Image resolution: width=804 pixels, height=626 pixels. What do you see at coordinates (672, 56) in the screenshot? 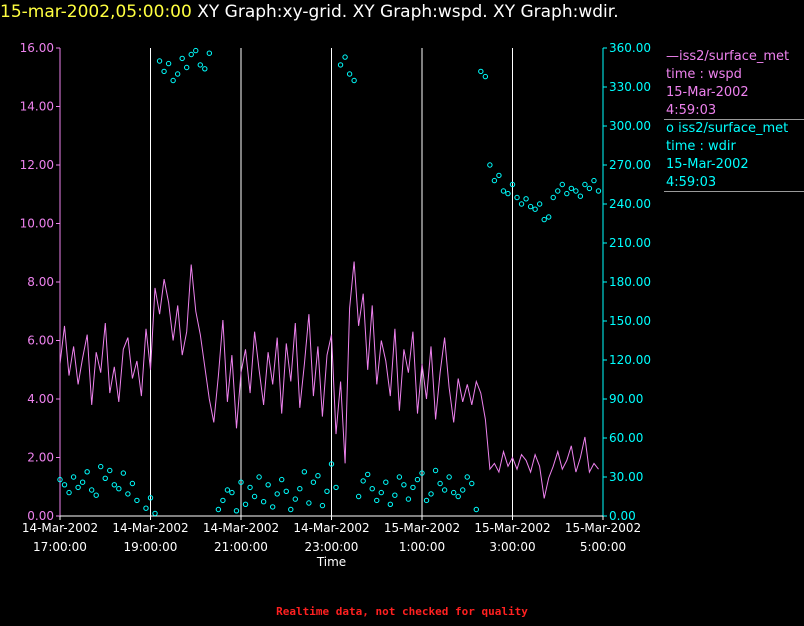
I see `legend-wspd-line-symbol: —` at bounding box center [672, 56].